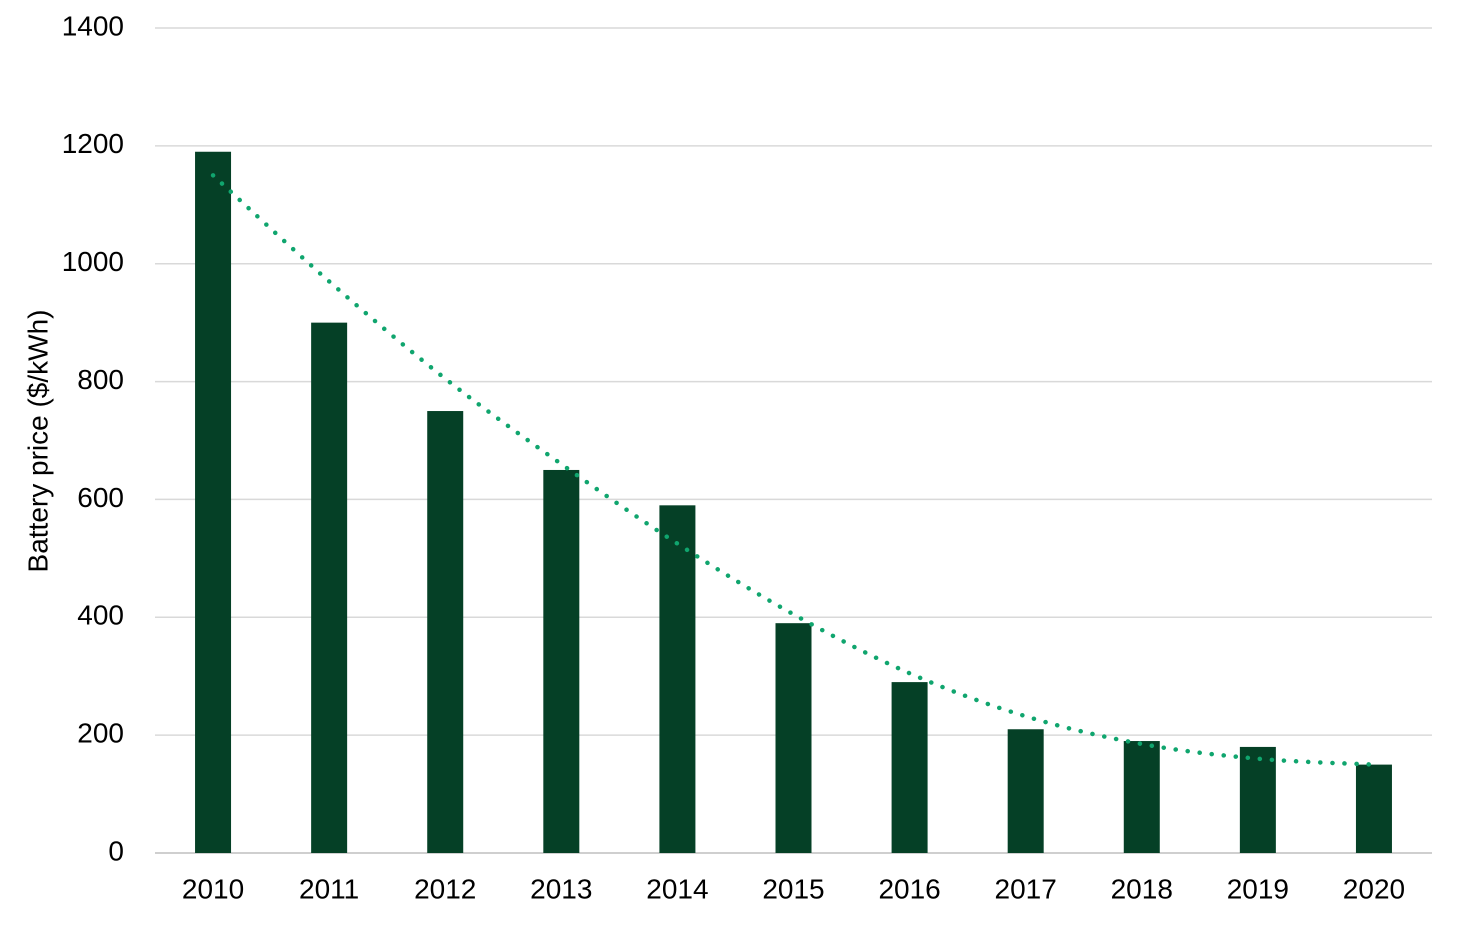 The width and height of the screenshot is (1476, 948). I want to click on x-tick-label: 2013, so click(561, 888).